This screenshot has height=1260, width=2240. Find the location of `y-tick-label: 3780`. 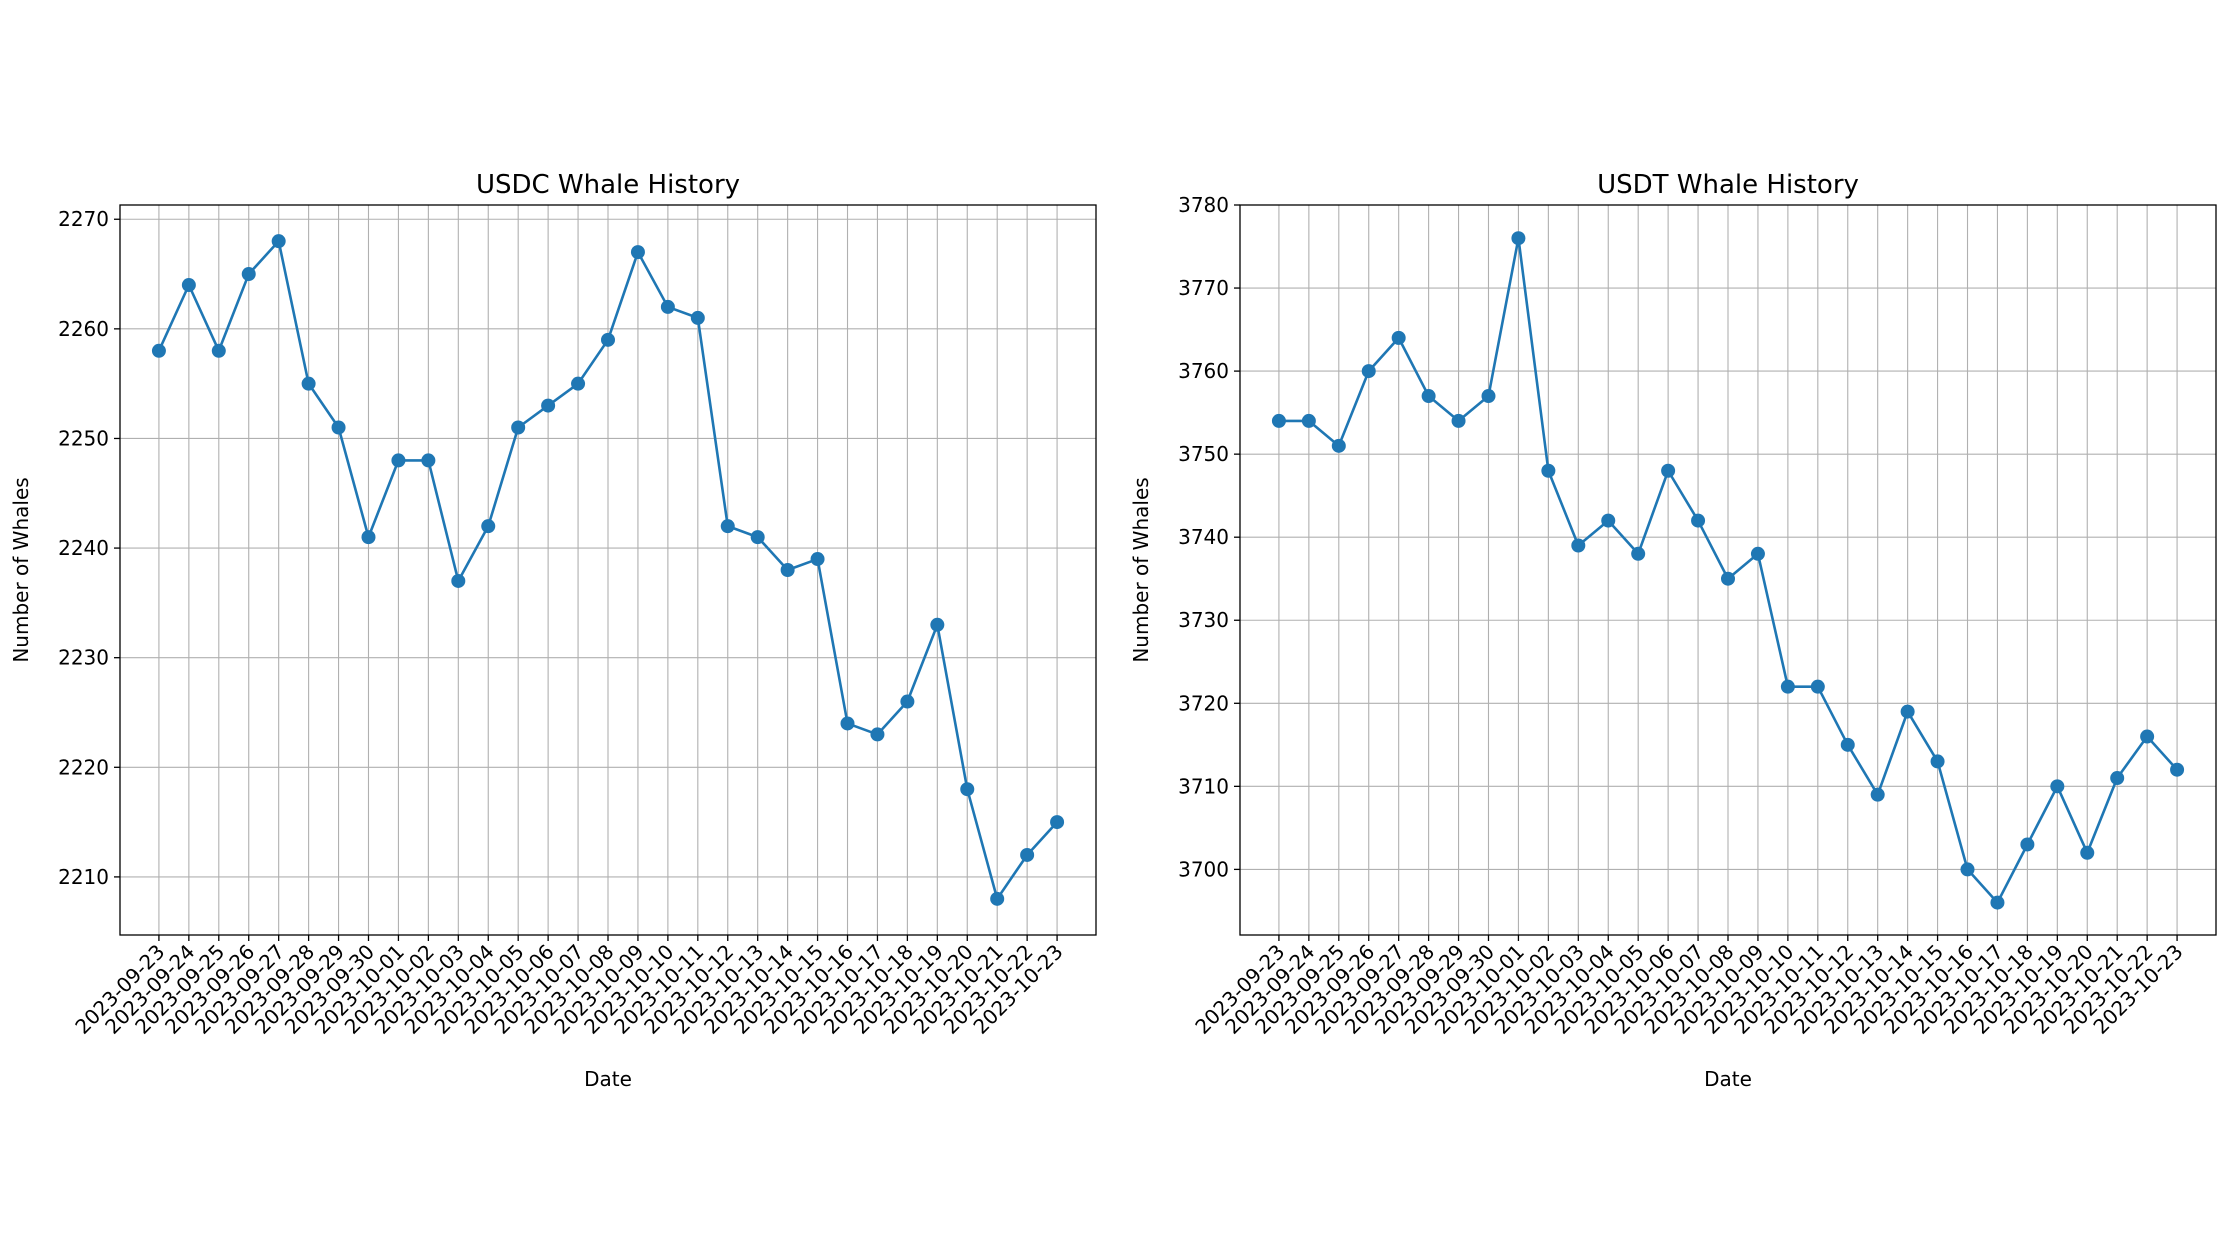

y-tick-label: 3780 is located at coordinates (1203, 205).